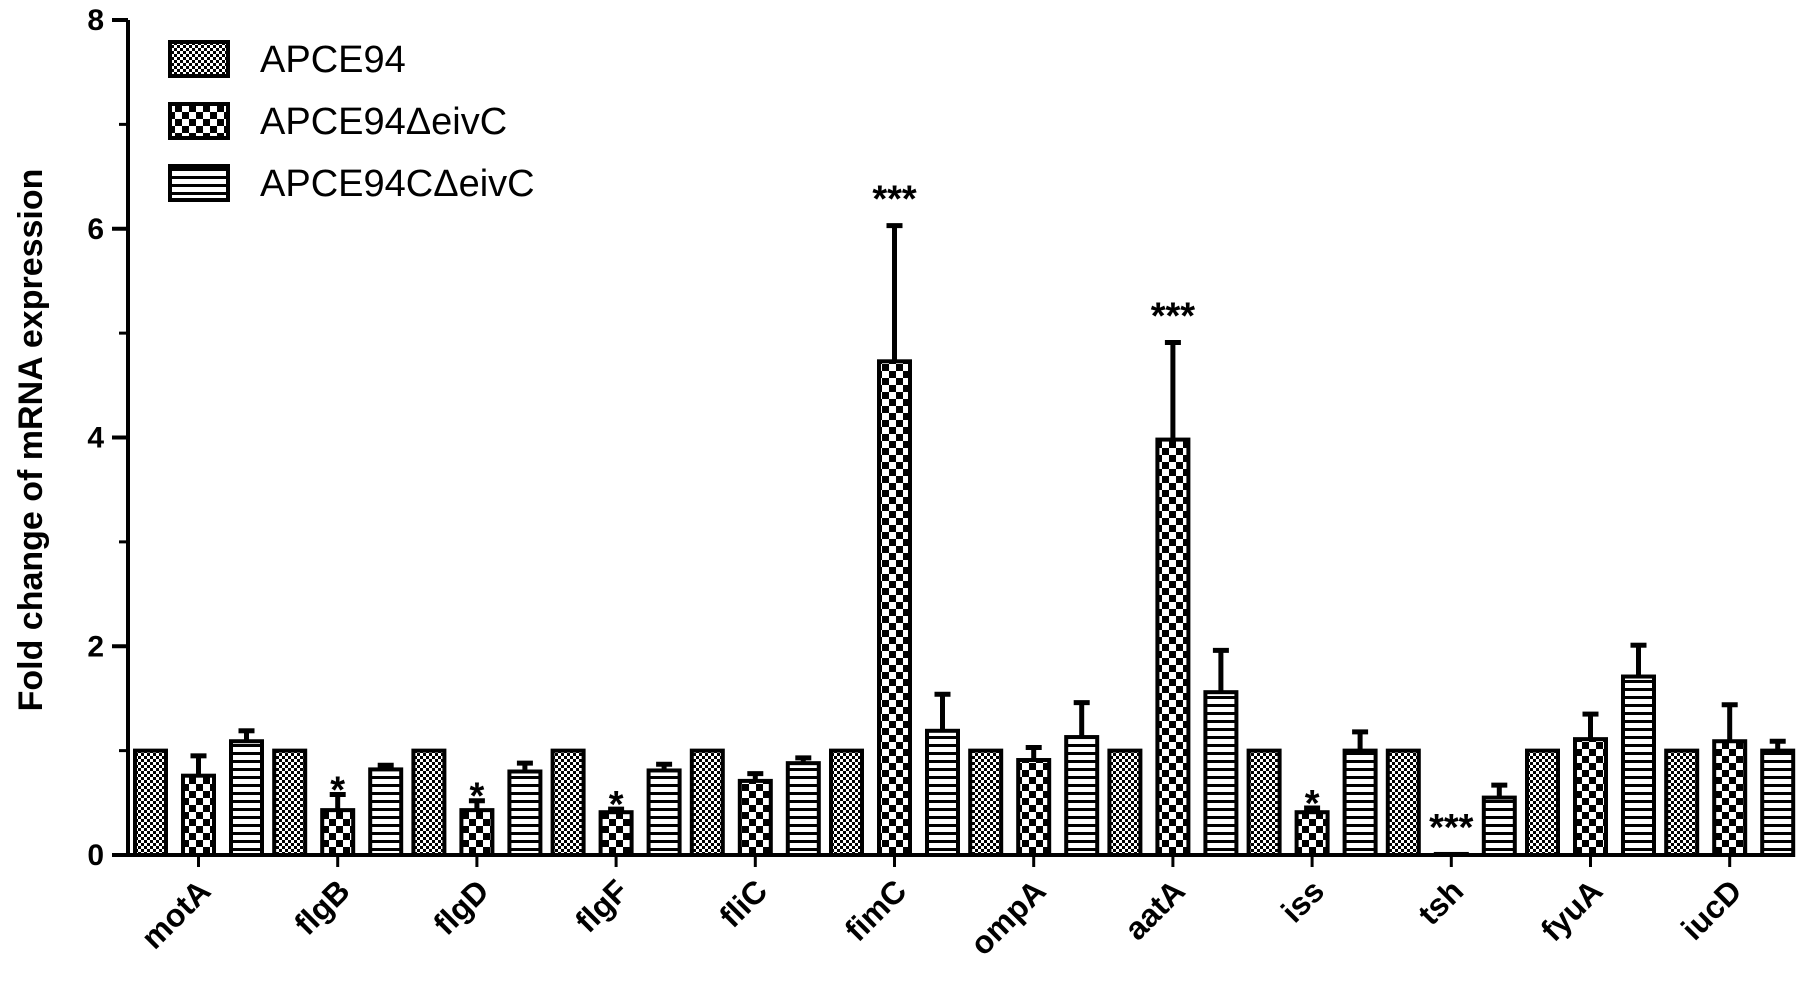  Describe the element at coordinates (1302, 900) in the screenshot. I see `x-tick-label-iss: iss` at that location.